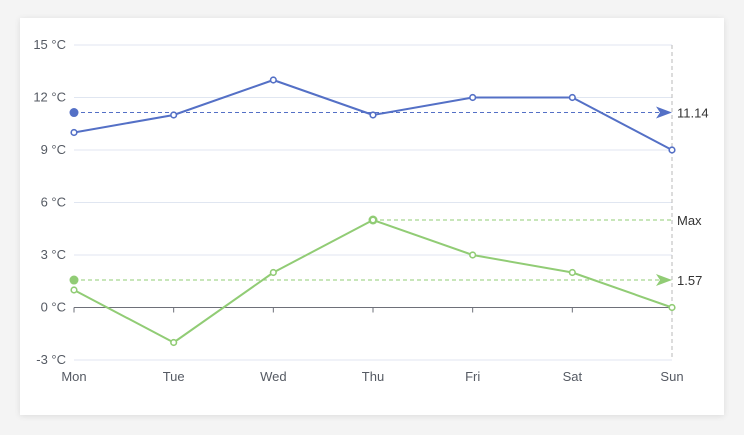 Image resolution: width=744 pixels, height=435 pixels. What do you see at coordinates (273, 376) in the screenshot?
I see `x-tick-label: Wed` at bounding box center [273, 376].